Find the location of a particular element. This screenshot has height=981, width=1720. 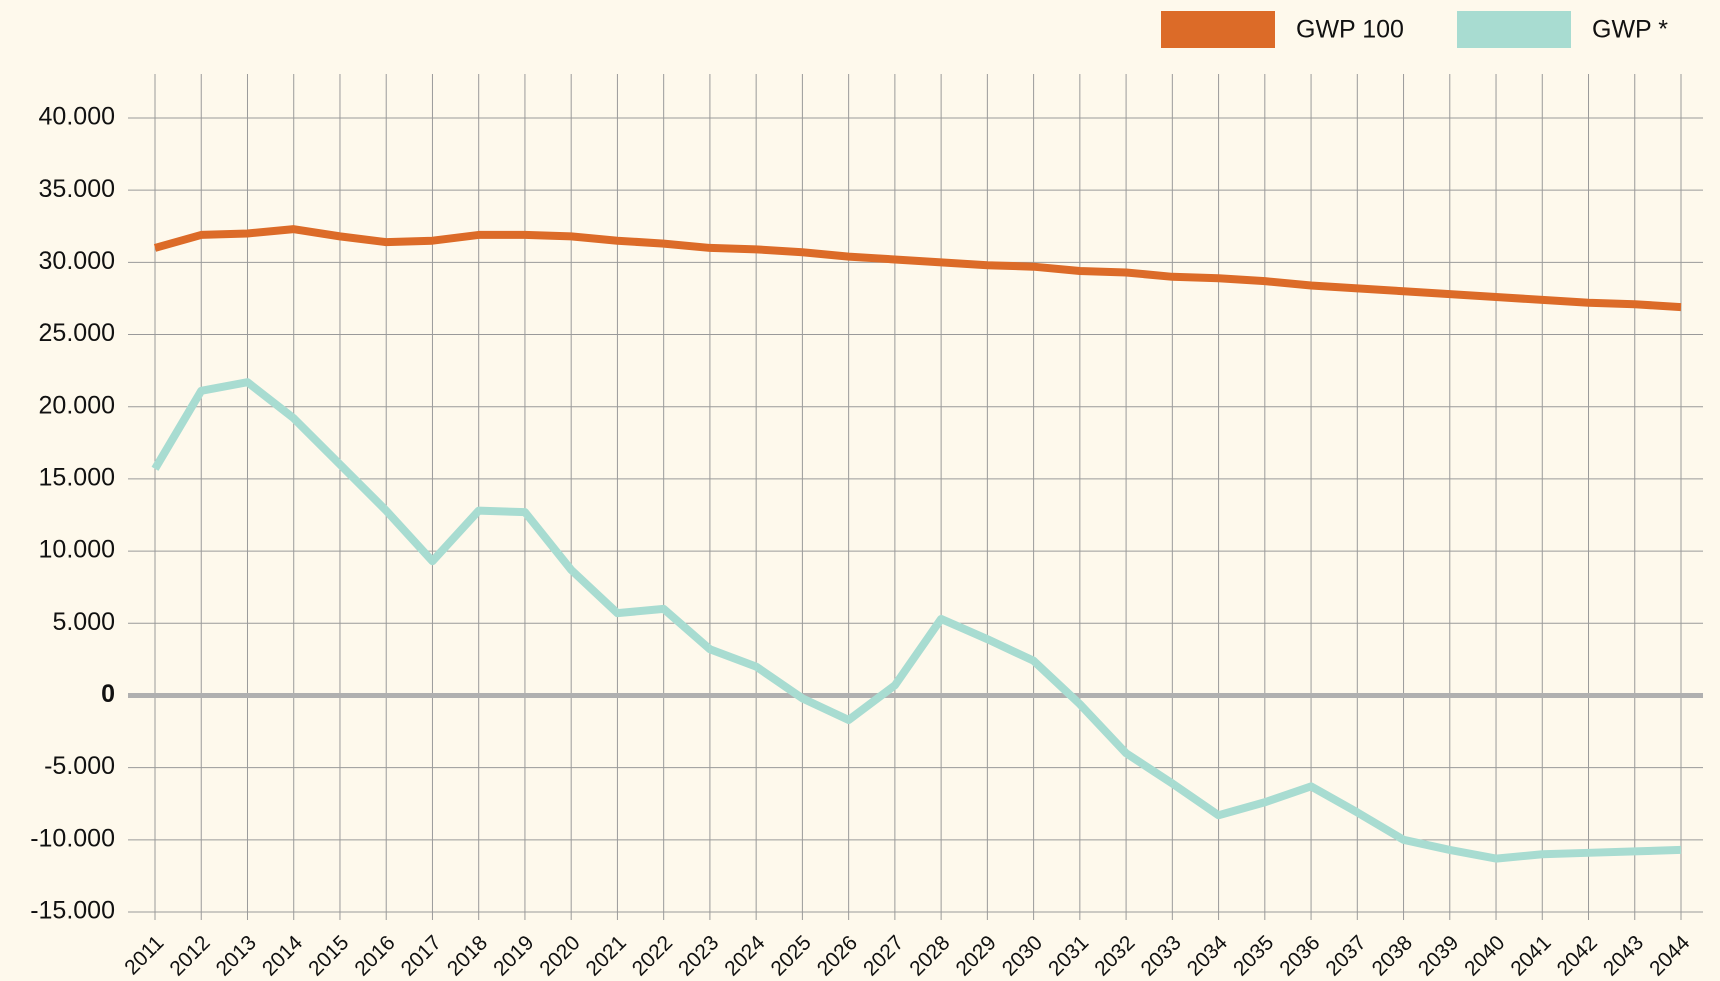

x-tick-label: 2022 is located at coordinates (652, 955).